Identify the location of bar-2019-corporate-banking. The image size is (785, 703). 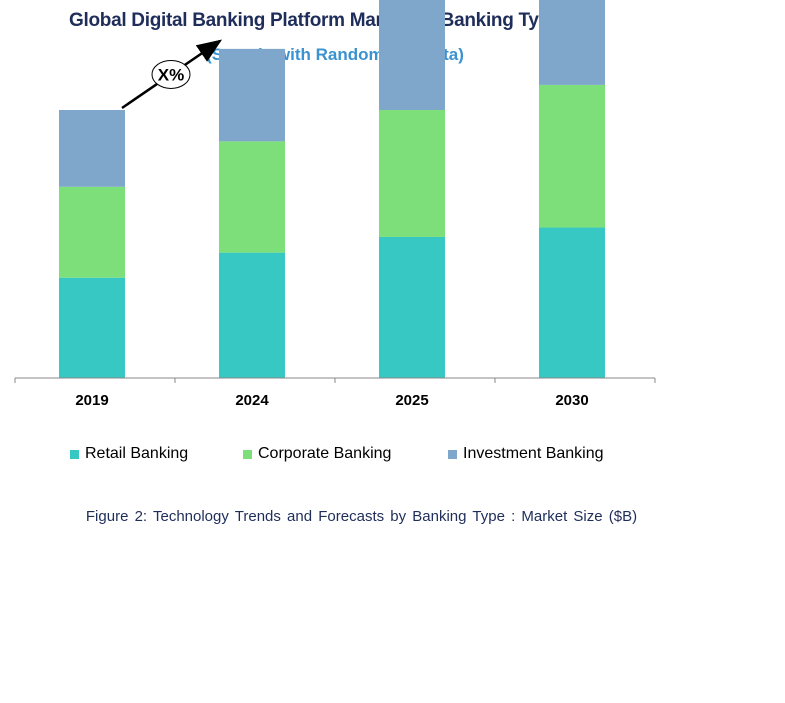
(92, 232).